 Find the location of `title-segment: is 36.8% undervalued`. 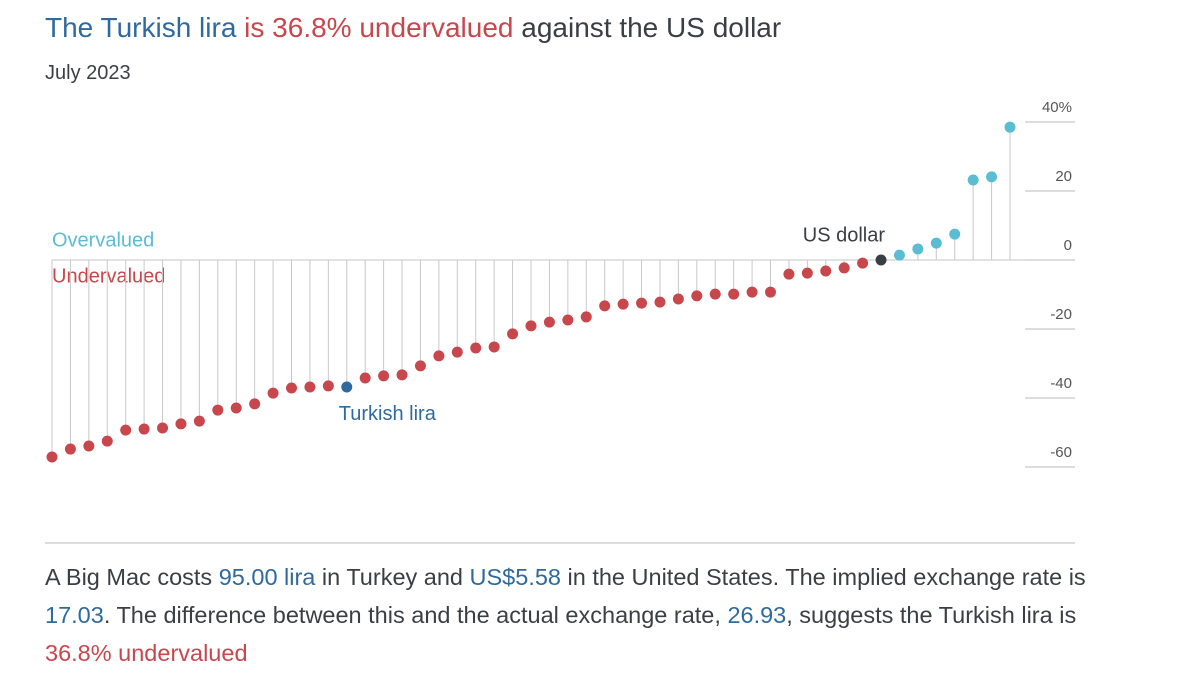

title-segment: is 36.8% undervalued is located at coordinates (375, 27).